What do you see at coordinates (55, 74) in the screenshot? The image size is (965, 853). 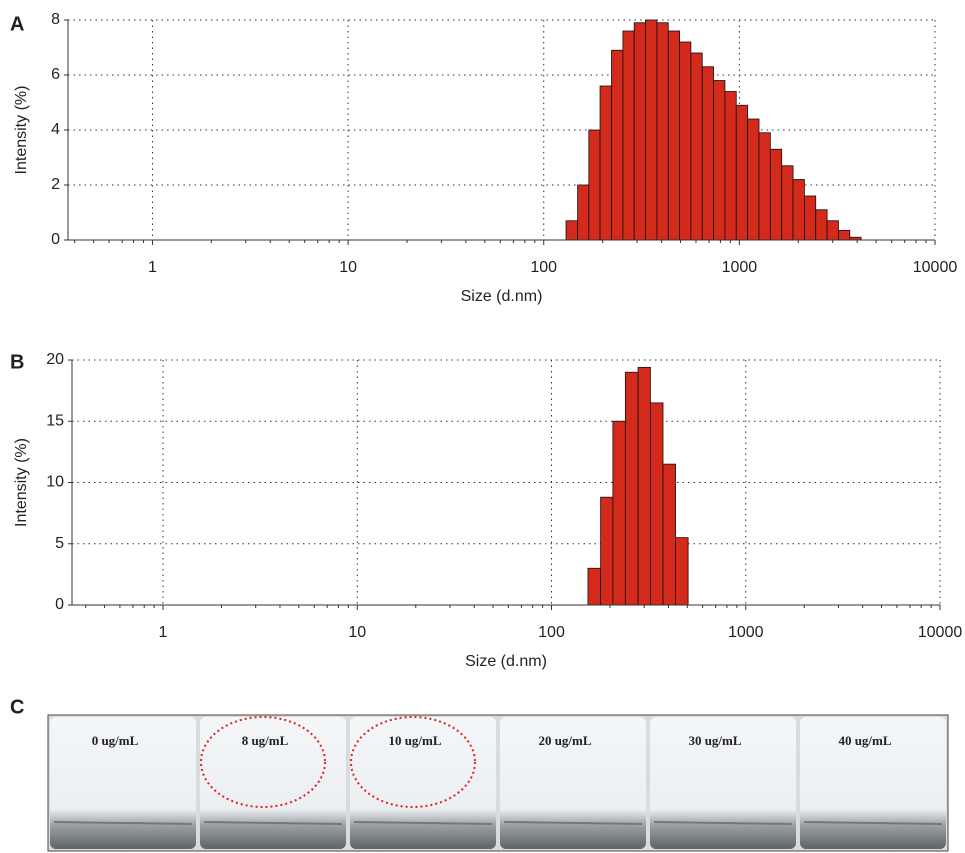 I see `y-tick-label: 6` at bounding box center [55, 74].